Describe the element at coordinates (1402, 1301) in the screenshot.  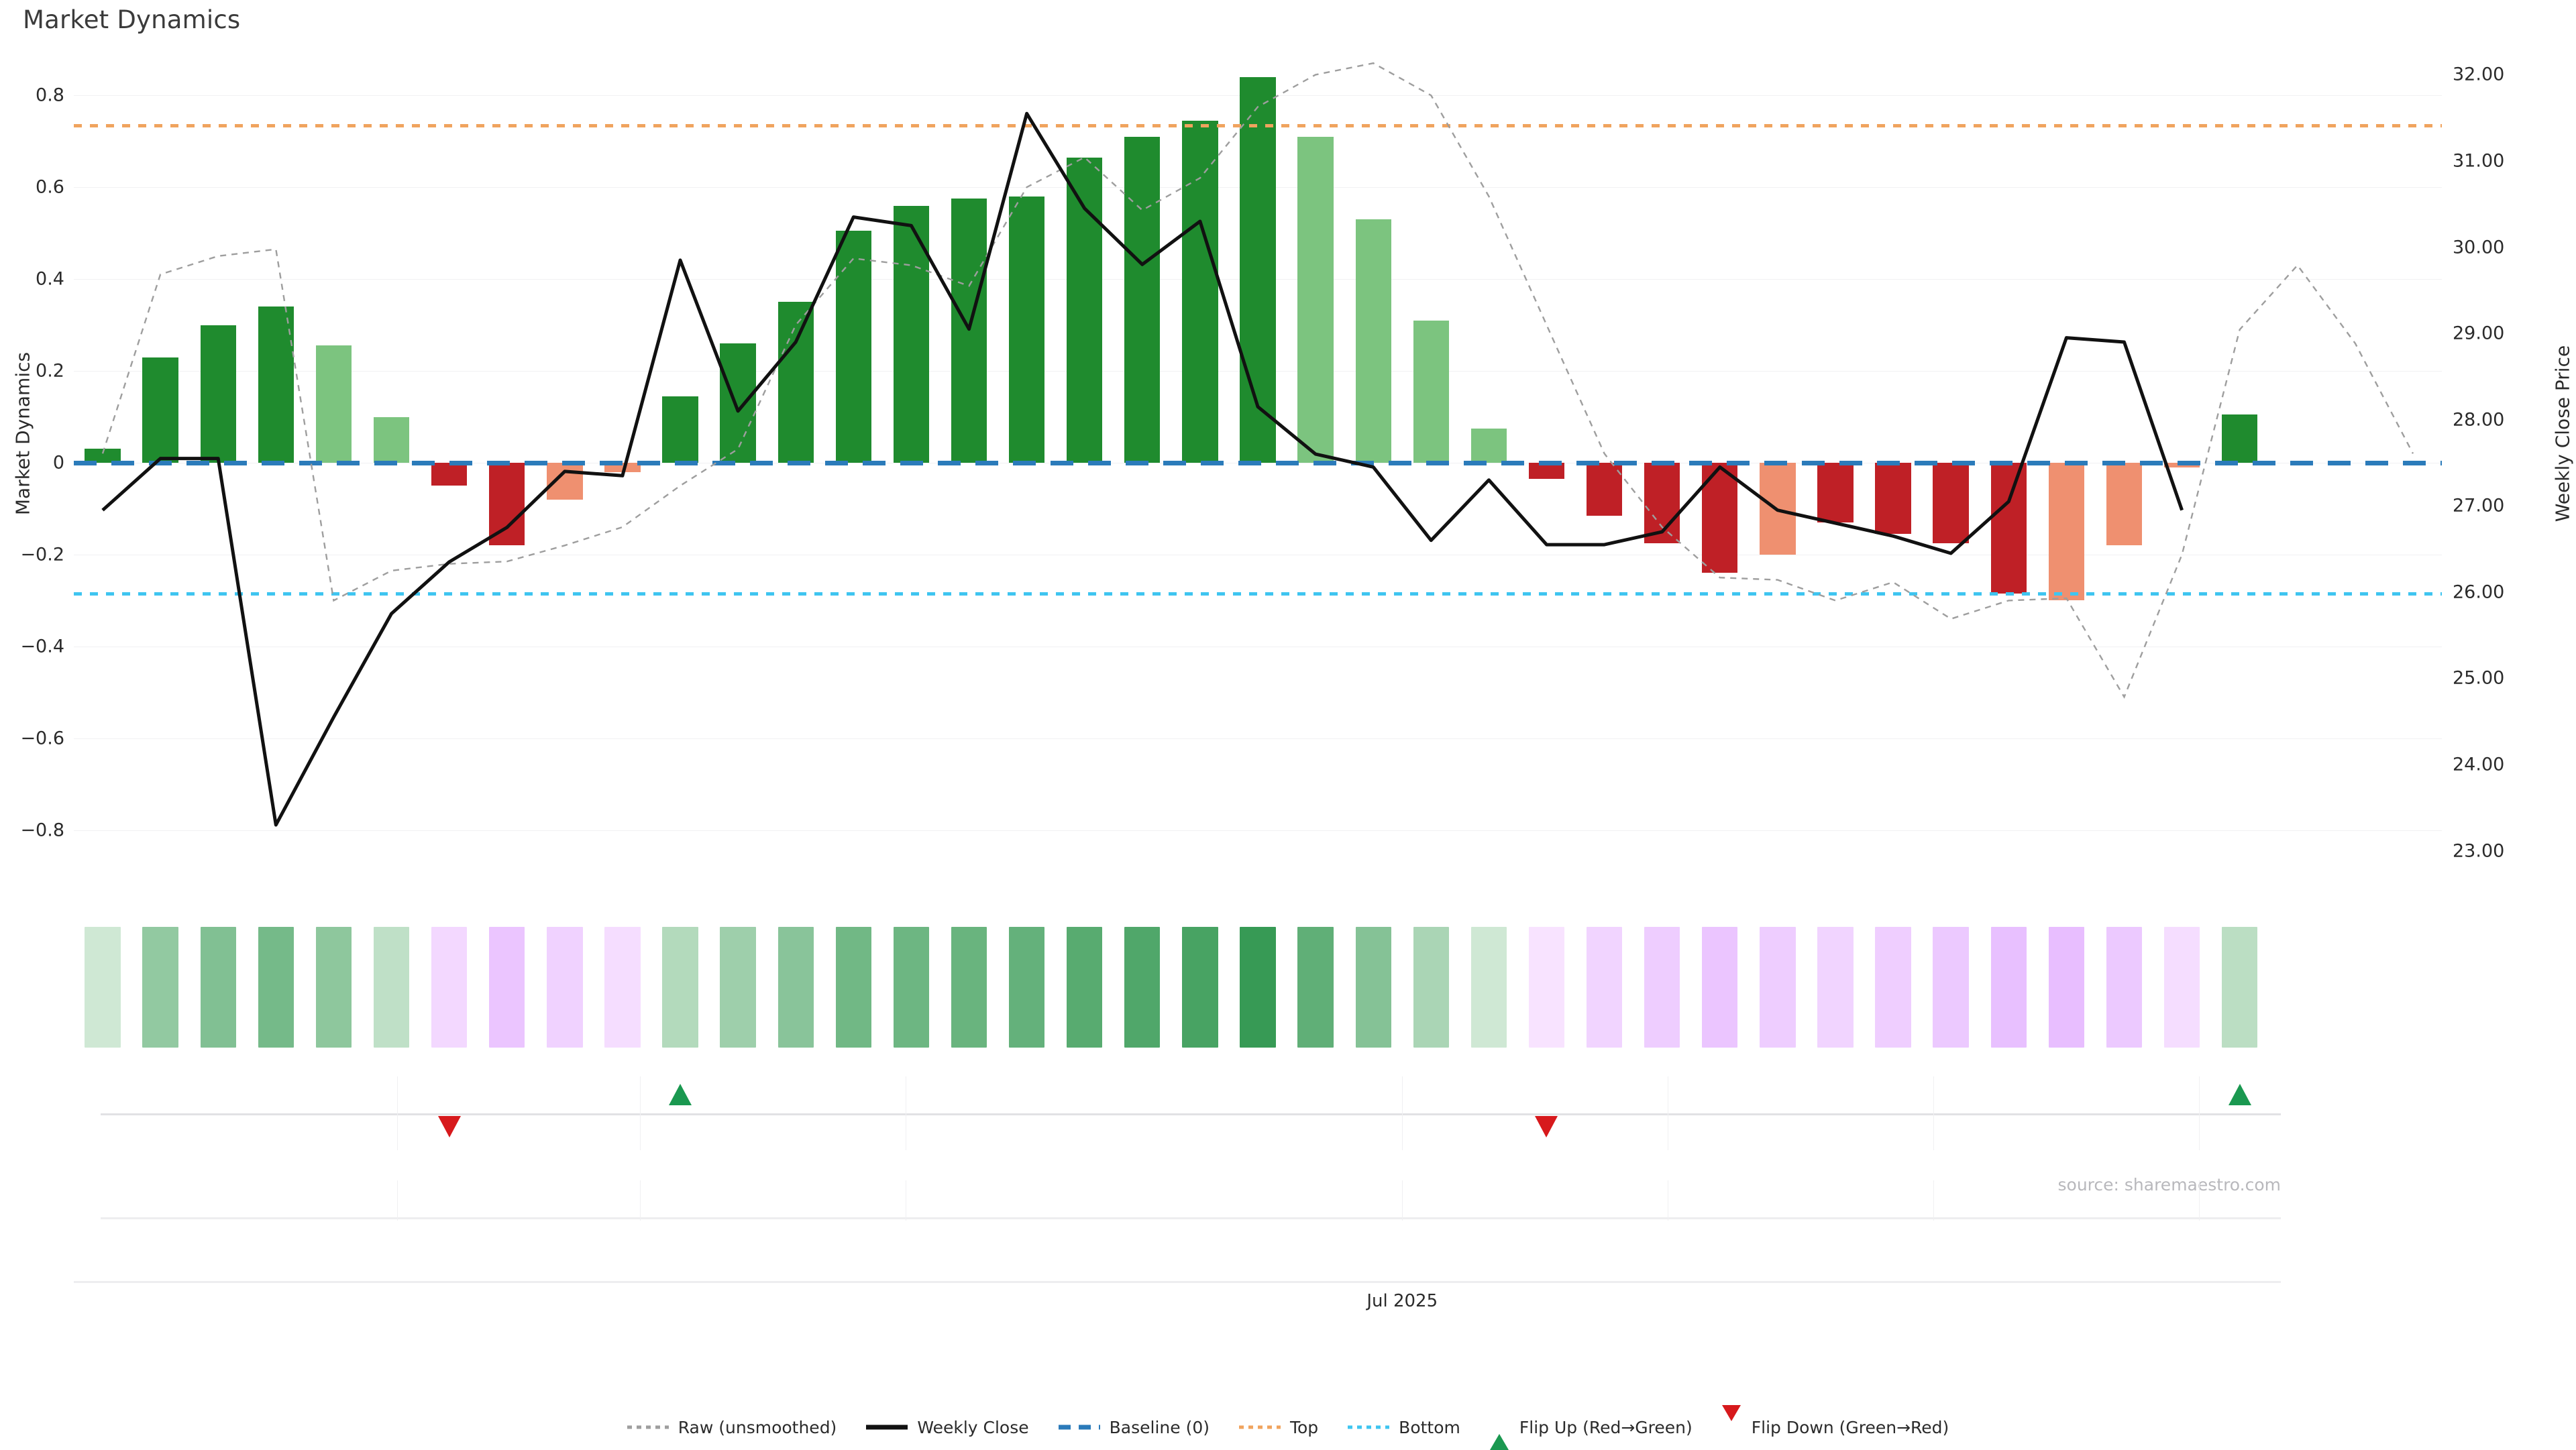
I see `x-axis-tick-label: Jul 2025` at that location.